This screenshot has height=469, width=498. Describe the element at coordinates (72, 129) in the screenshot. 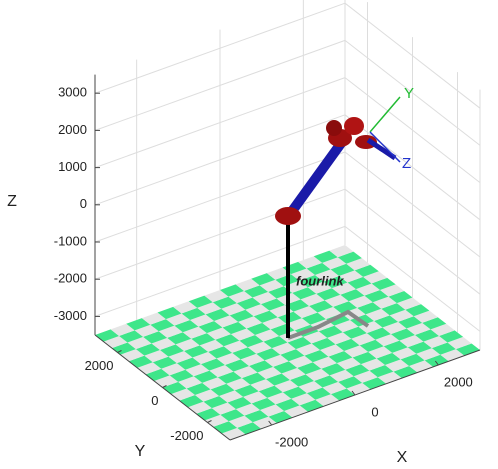

I see `z-tick-label: 2000` at that location.